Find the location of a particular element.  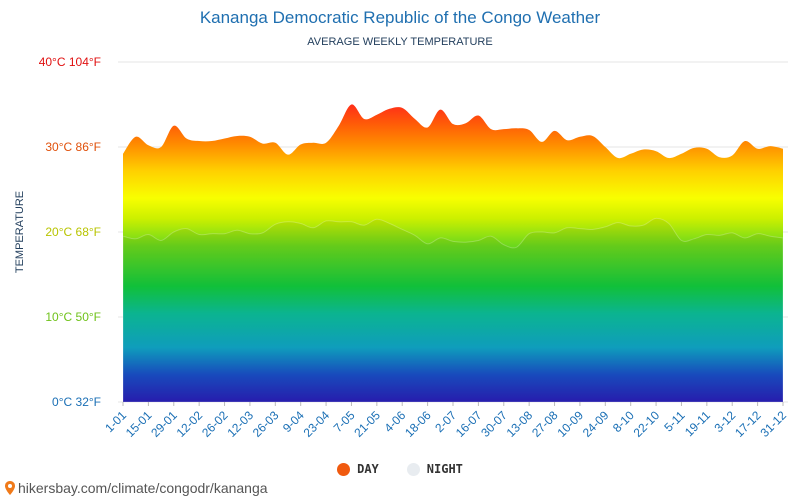

x-tick-label: 24-09 is located at coordinates (596, 424).